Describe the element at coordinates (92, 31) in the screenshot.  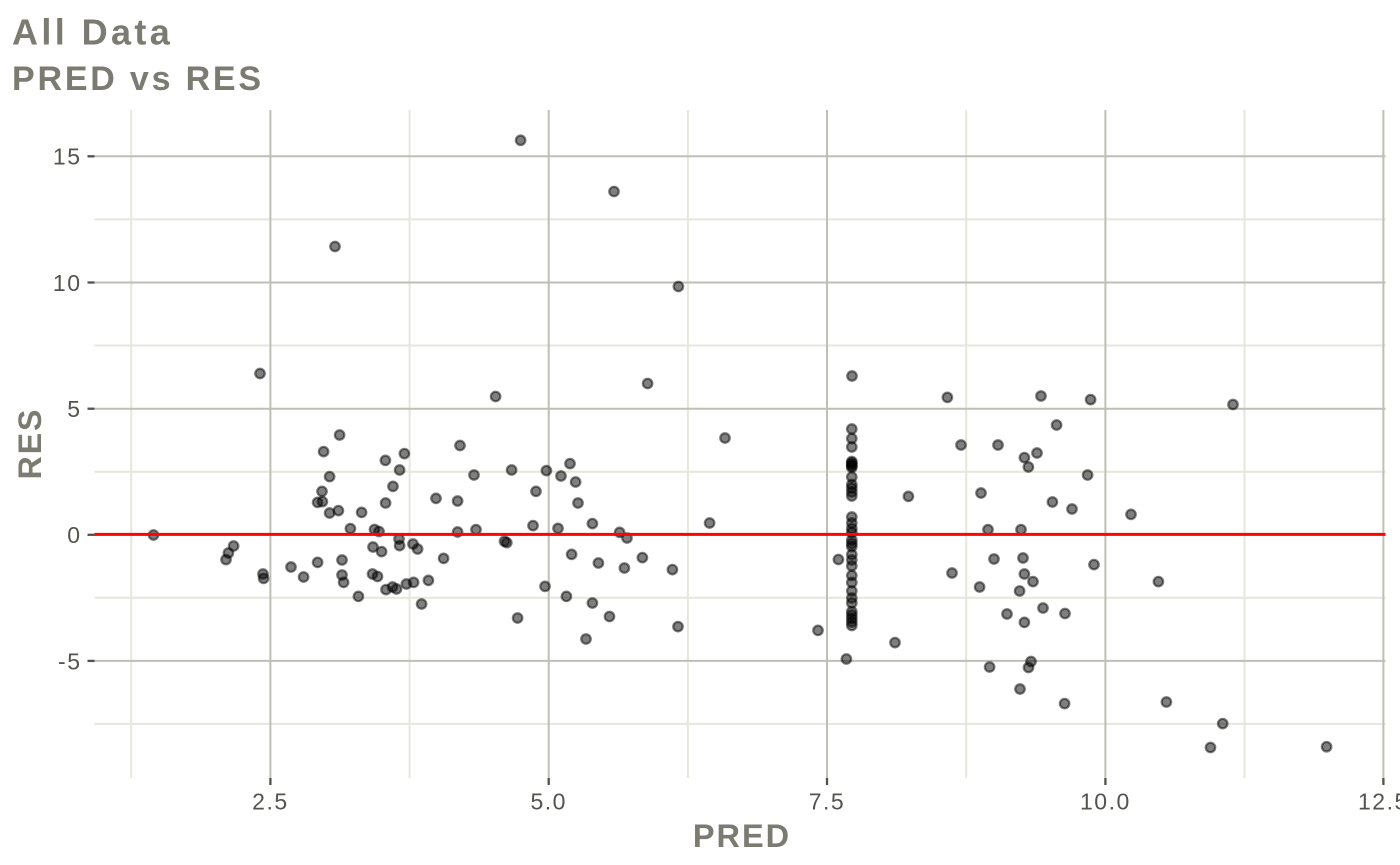
I see `svg-text: All Data` at that location.